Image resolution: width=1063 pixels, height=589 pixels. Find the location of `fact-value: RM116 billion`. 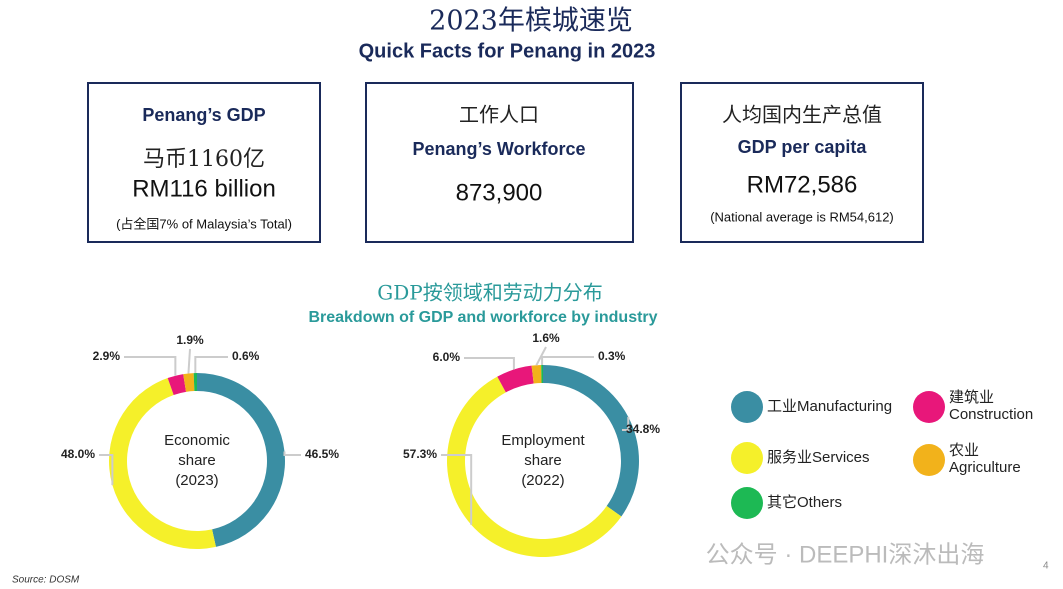

fact-value: RM116 billion is located at coordinates (204, 188).